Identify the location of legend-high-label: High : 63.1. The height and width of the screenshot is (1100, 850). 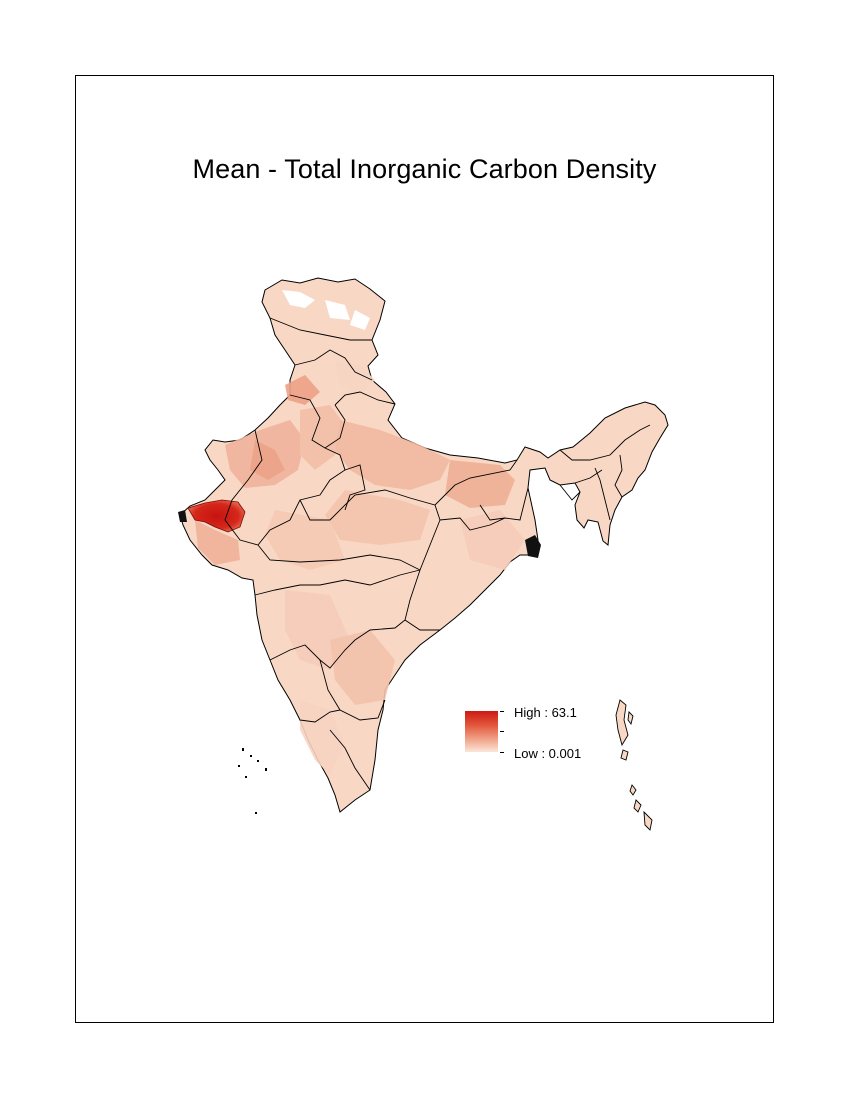
(545, 712).